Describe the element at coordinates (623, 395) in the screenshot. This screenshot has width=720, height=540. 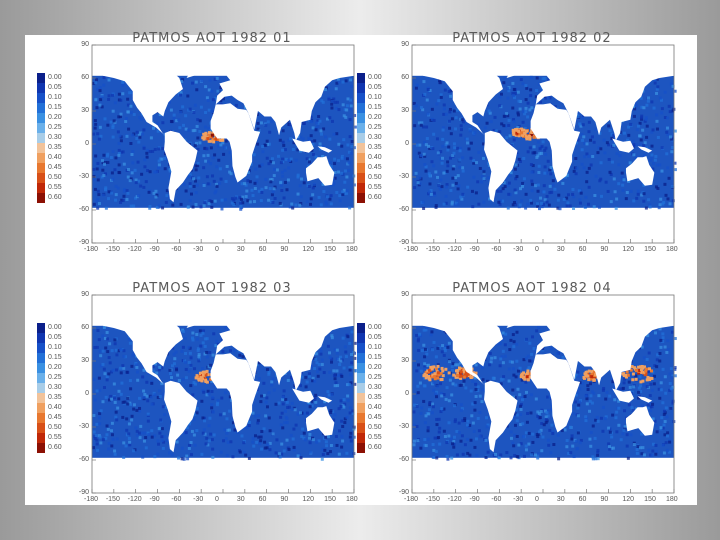
I see `land-mask` at that location.